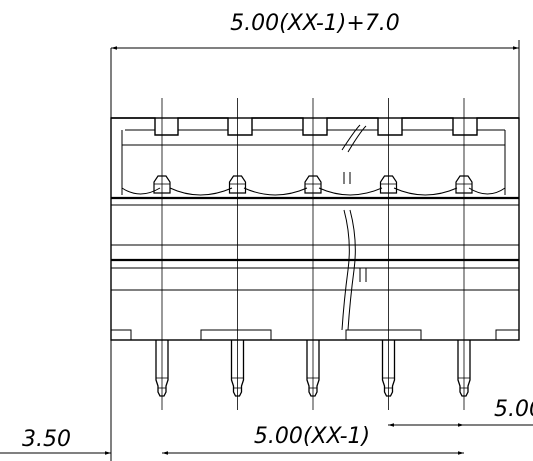 The width and height of the screenshot is (533, 461). Describe the element at coordinates (46, 439) in the screenshot. I see `edge-offset-label: 3.50` at that location.